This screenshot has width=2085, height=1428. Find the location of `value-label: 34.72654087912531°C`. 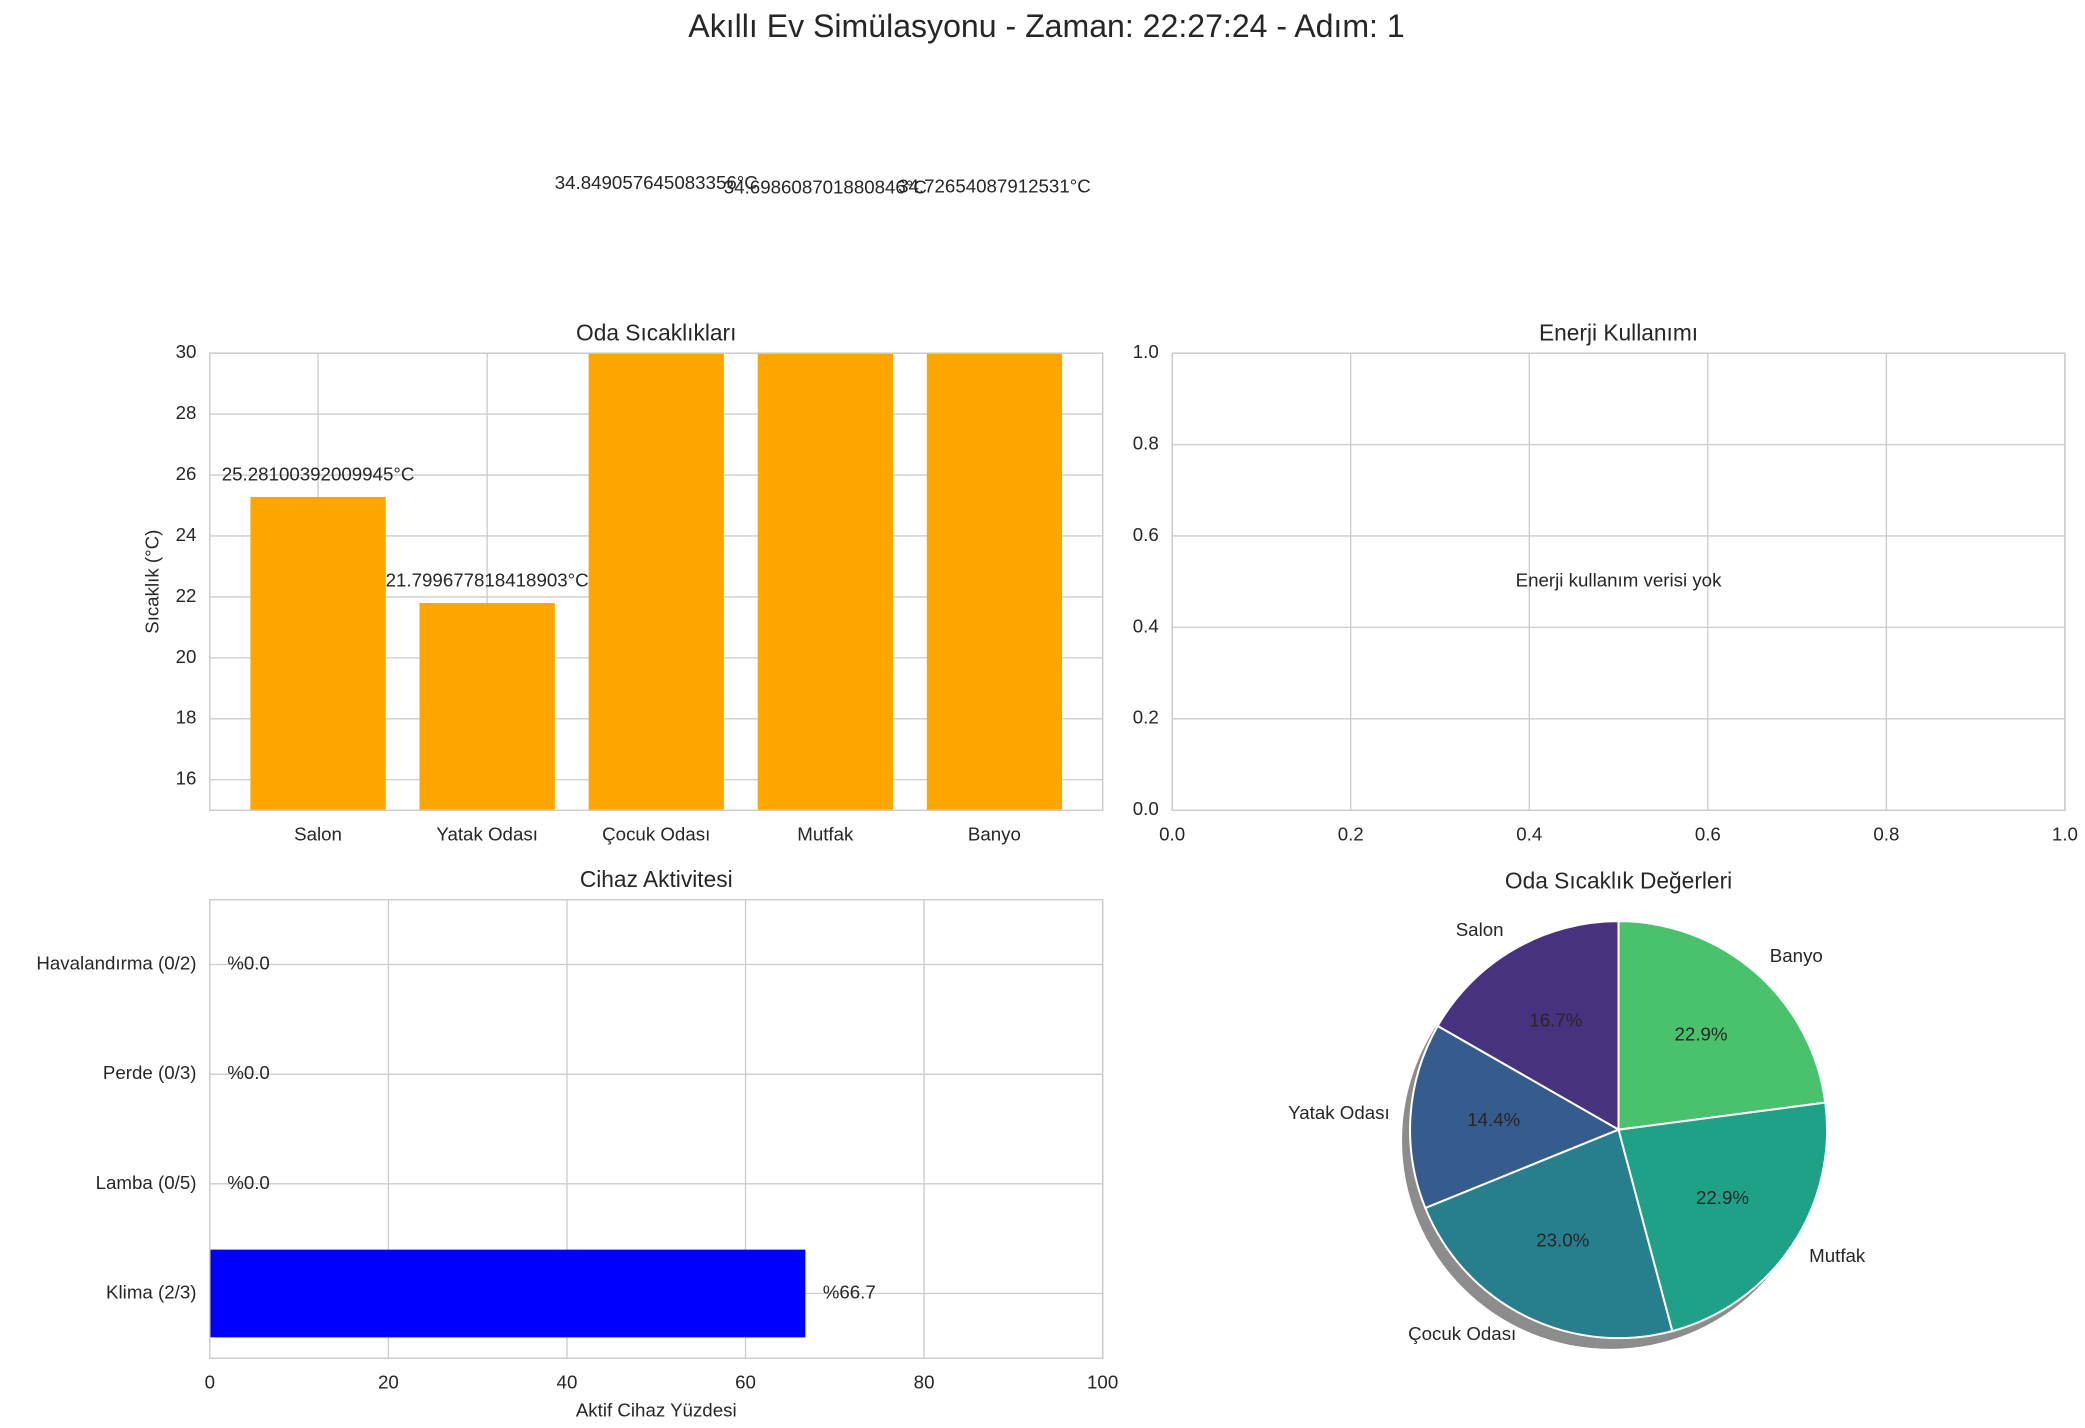

value-label: 34.72654087912531°C is located at coordinates (994, 186).